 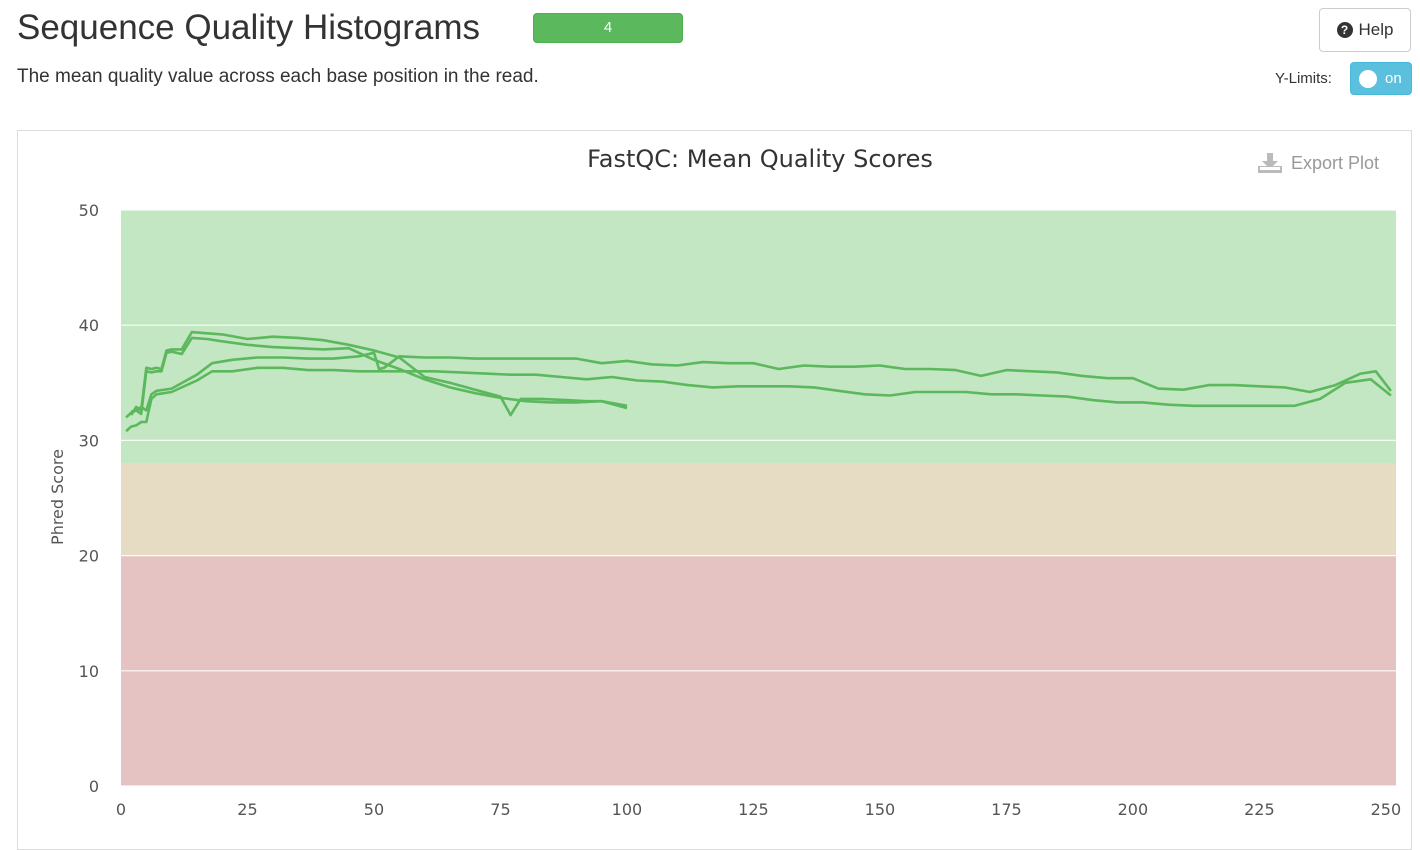 I want to click on export-plot-label: Export Plot, so click(x=1335, y=162).